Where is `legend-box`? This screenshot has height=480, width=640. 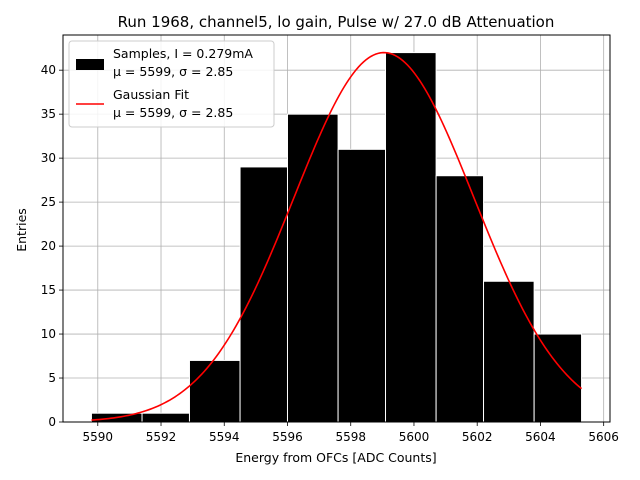
legend-box is located at coordinates (171, 84).